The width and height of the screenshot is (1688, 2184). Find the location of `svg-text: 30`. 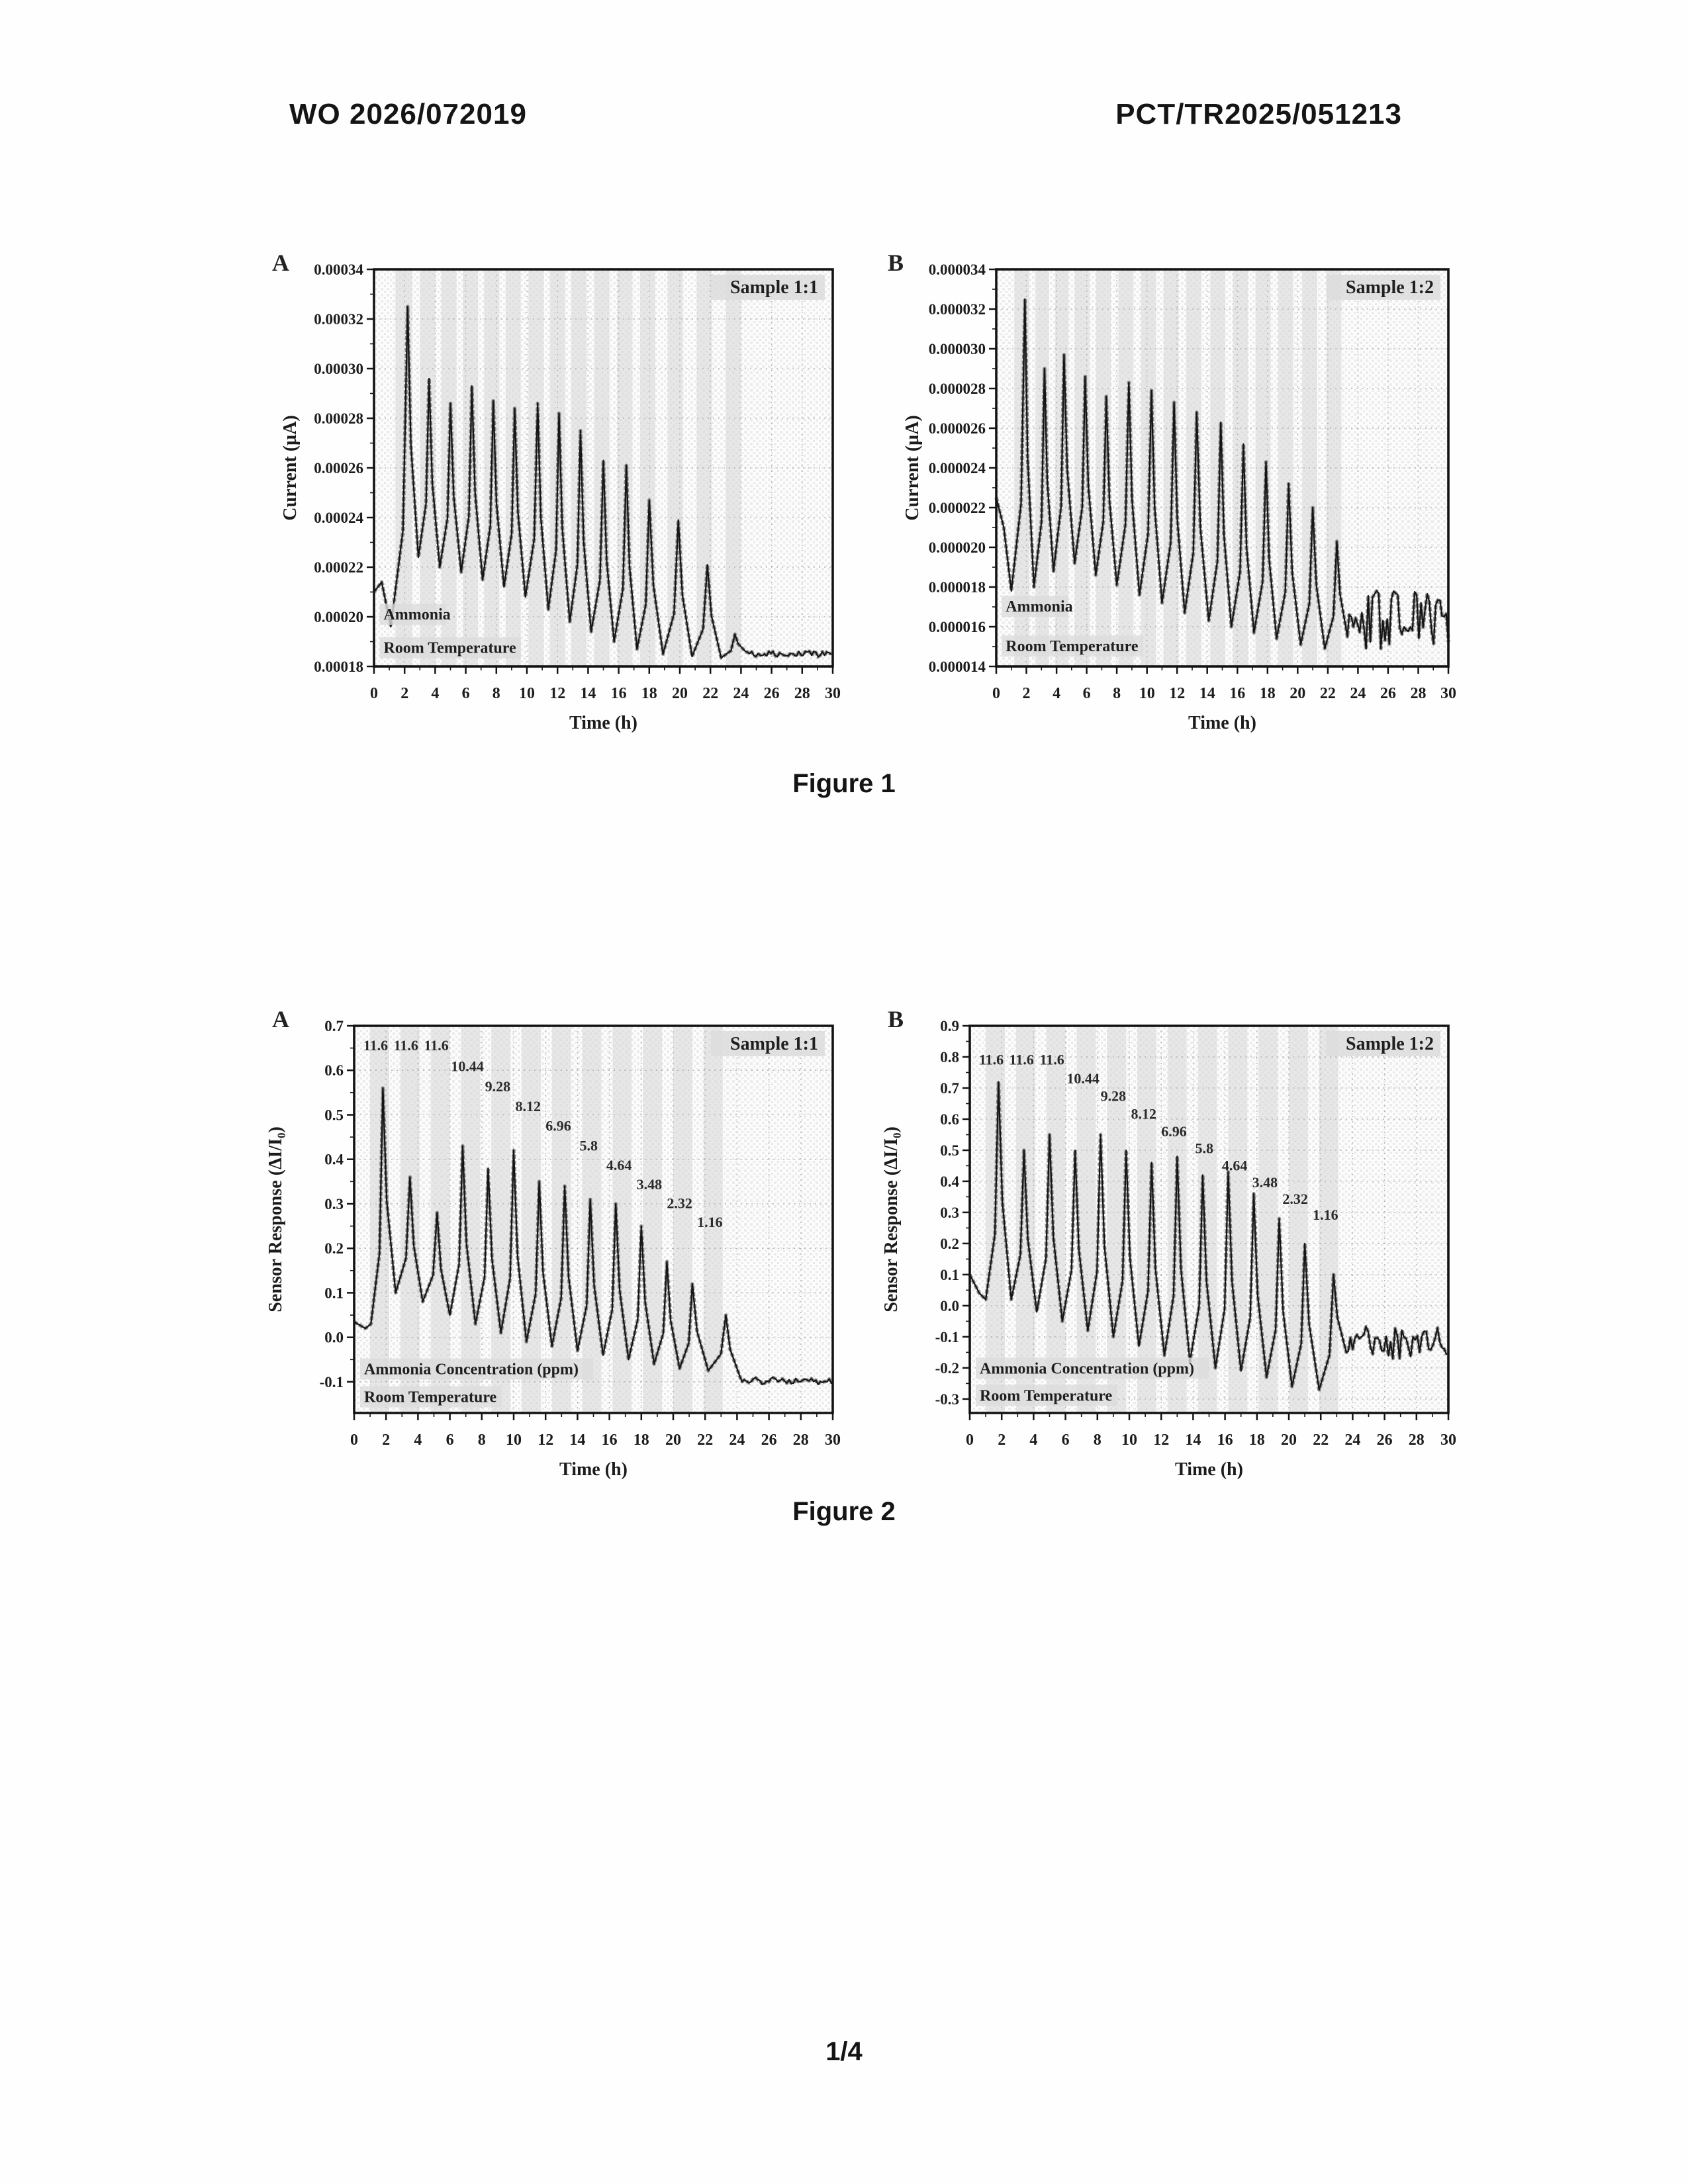

svg-text: 30 is located at coordinates (833, 1440).